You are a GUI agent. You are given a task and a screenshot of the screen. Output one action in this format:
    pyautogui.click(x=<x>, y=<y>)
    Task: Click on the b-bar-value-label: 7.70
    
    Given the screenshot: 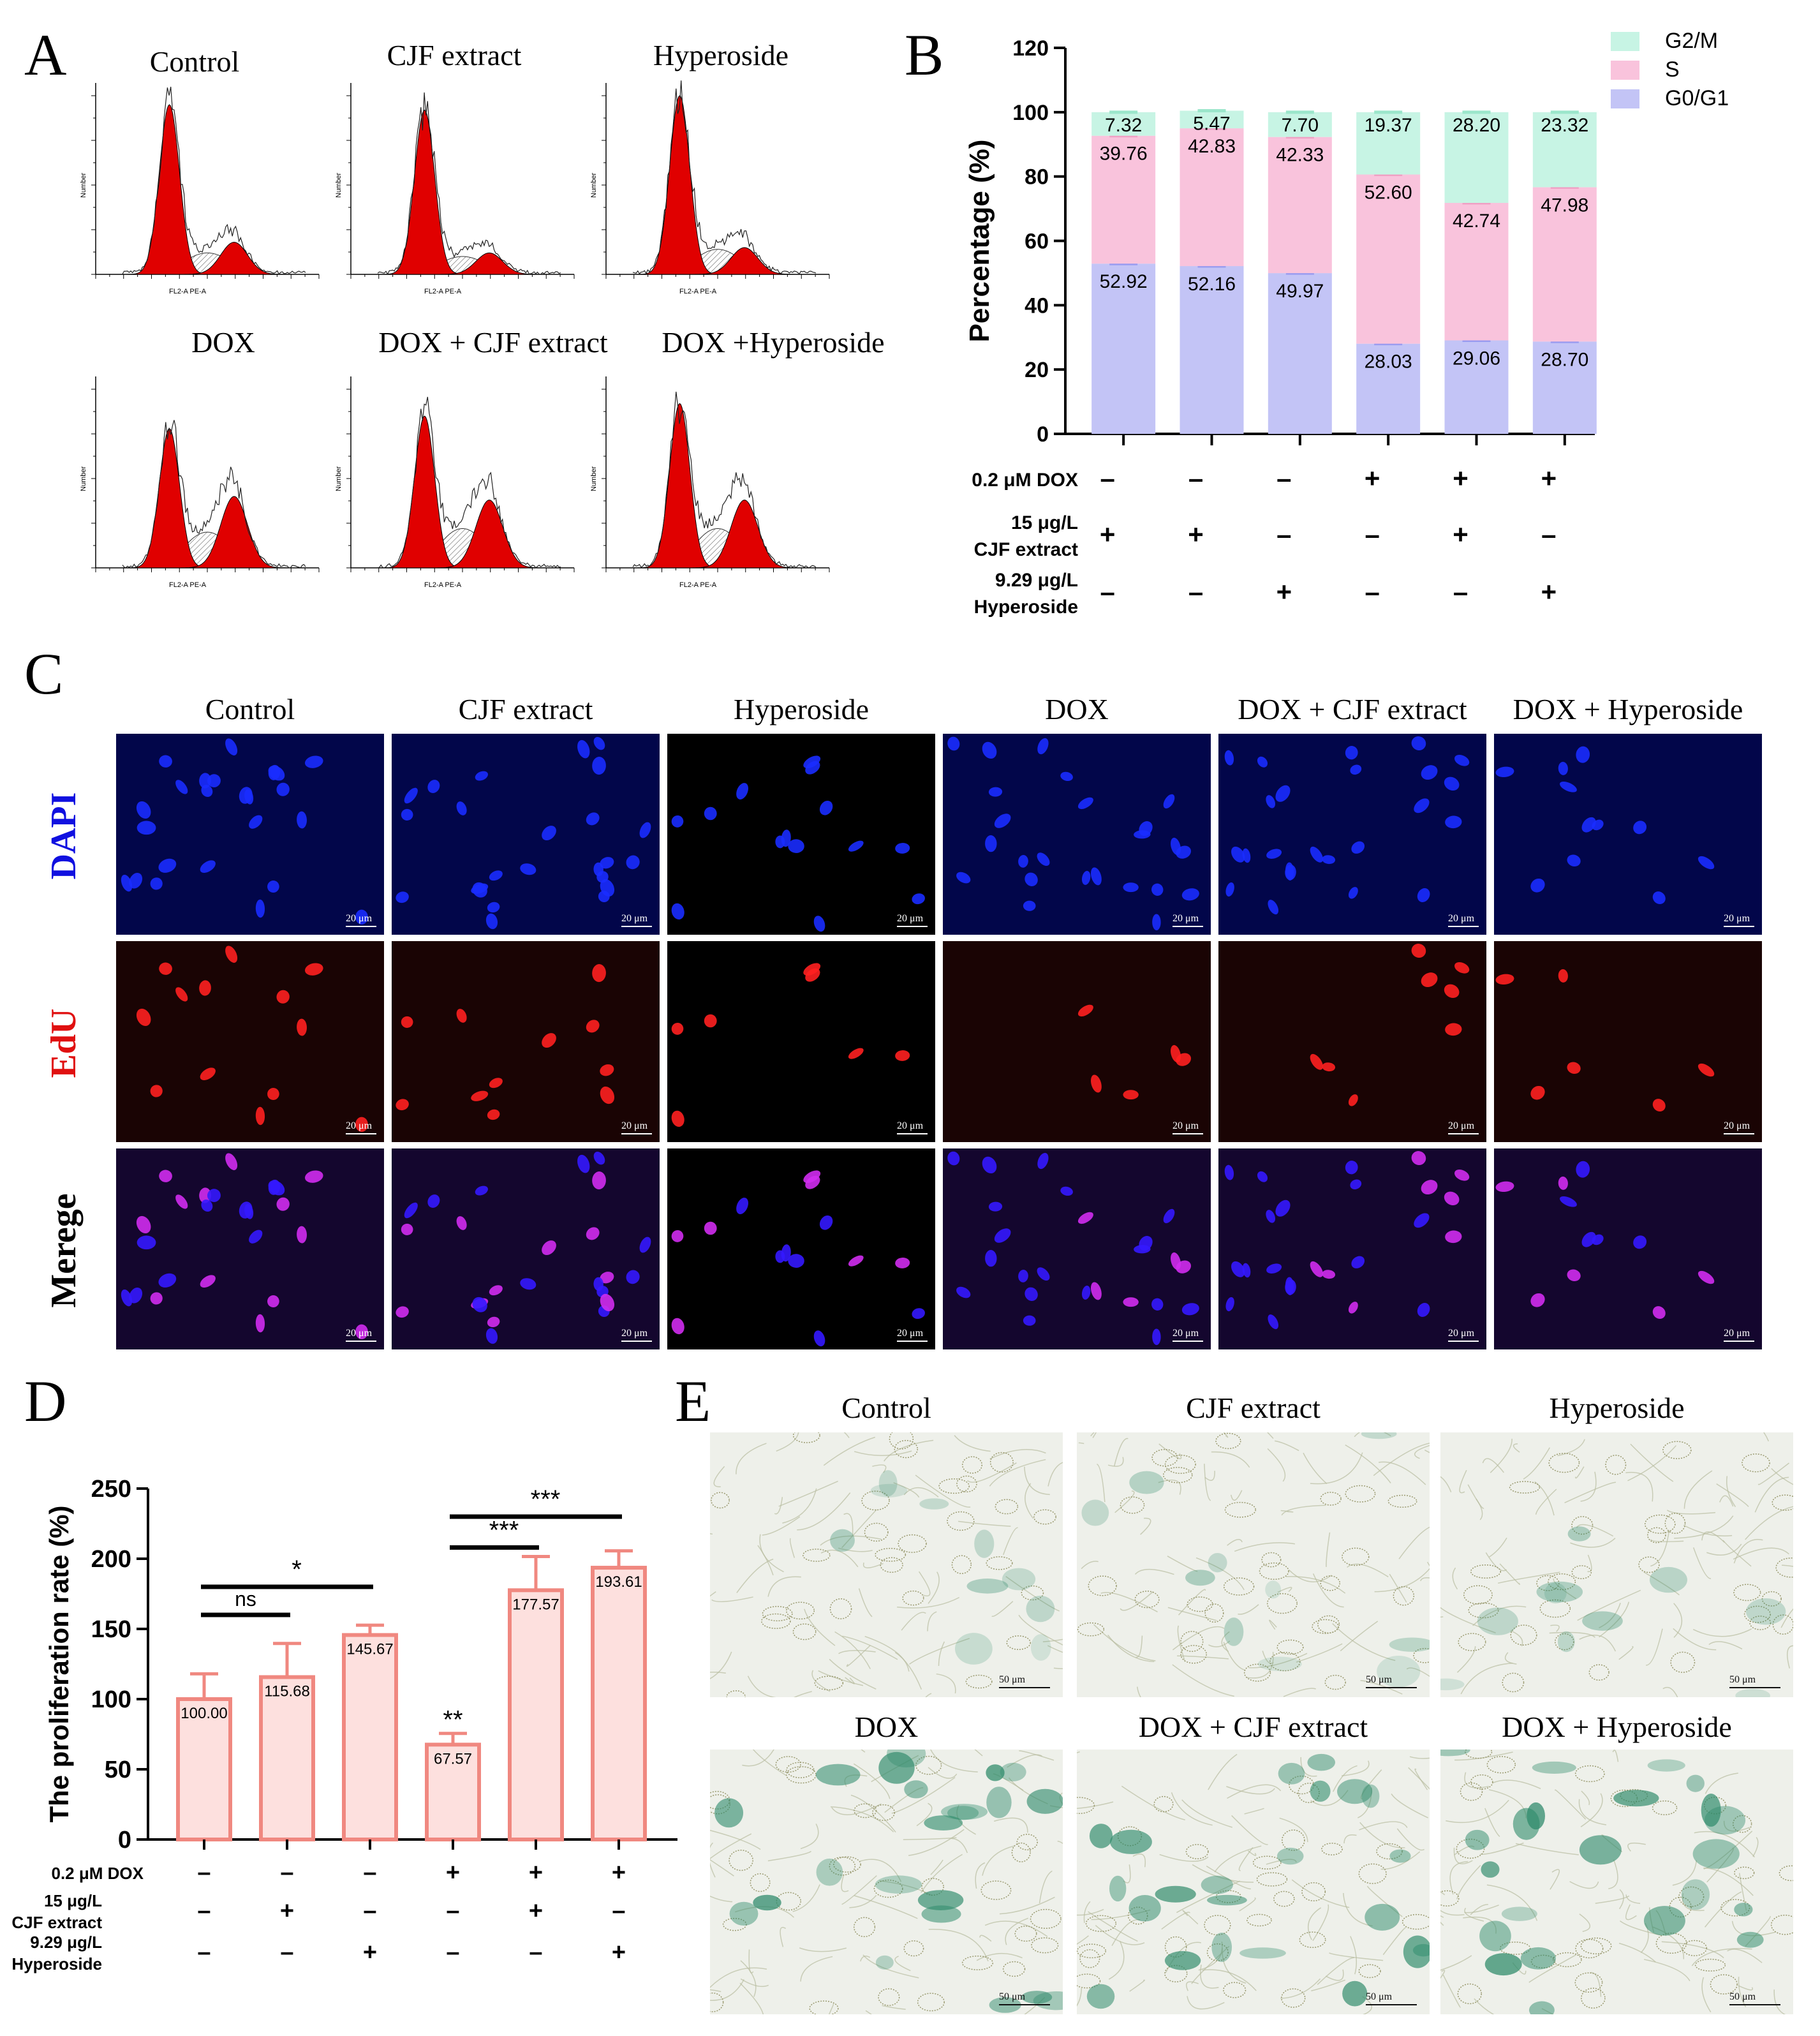 What is the action you would take?
    pyautogui.click(x=1300, y=125)
    